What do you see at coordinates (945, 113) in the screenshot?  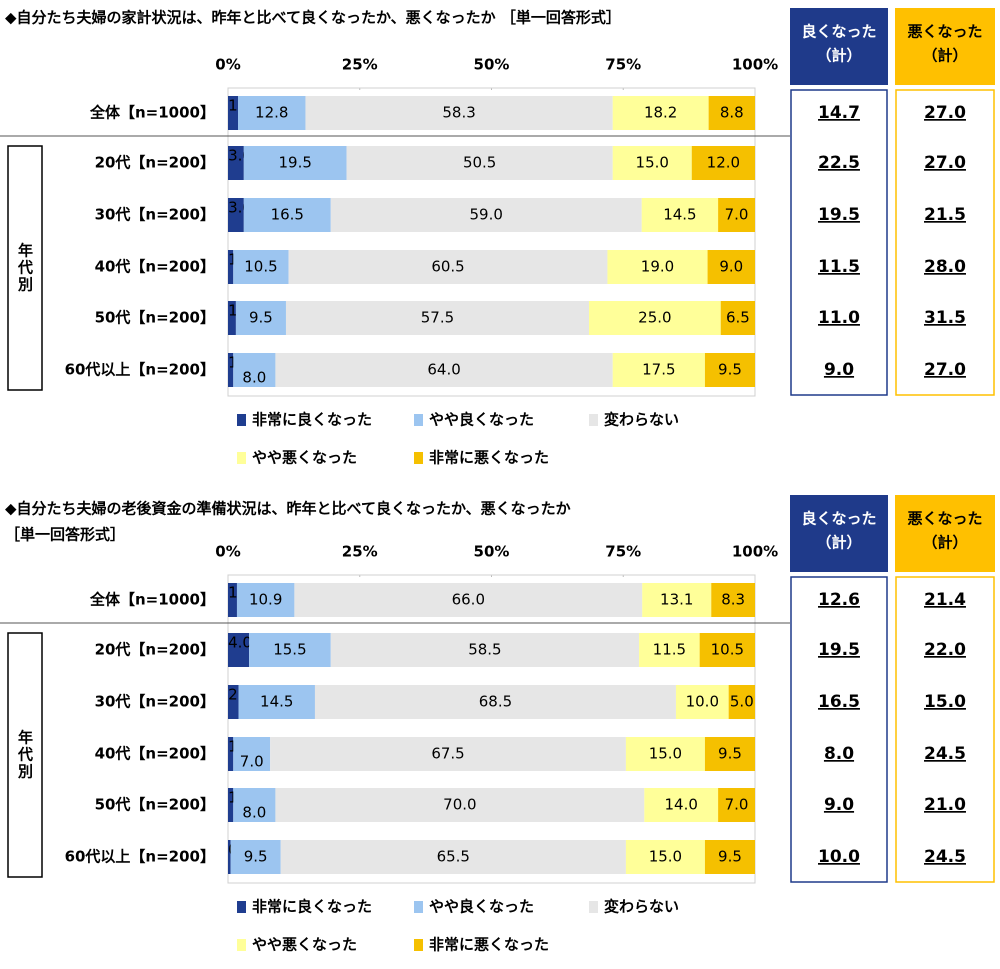 I see `summary-value: 27.0` at bounding box center [945, 113].